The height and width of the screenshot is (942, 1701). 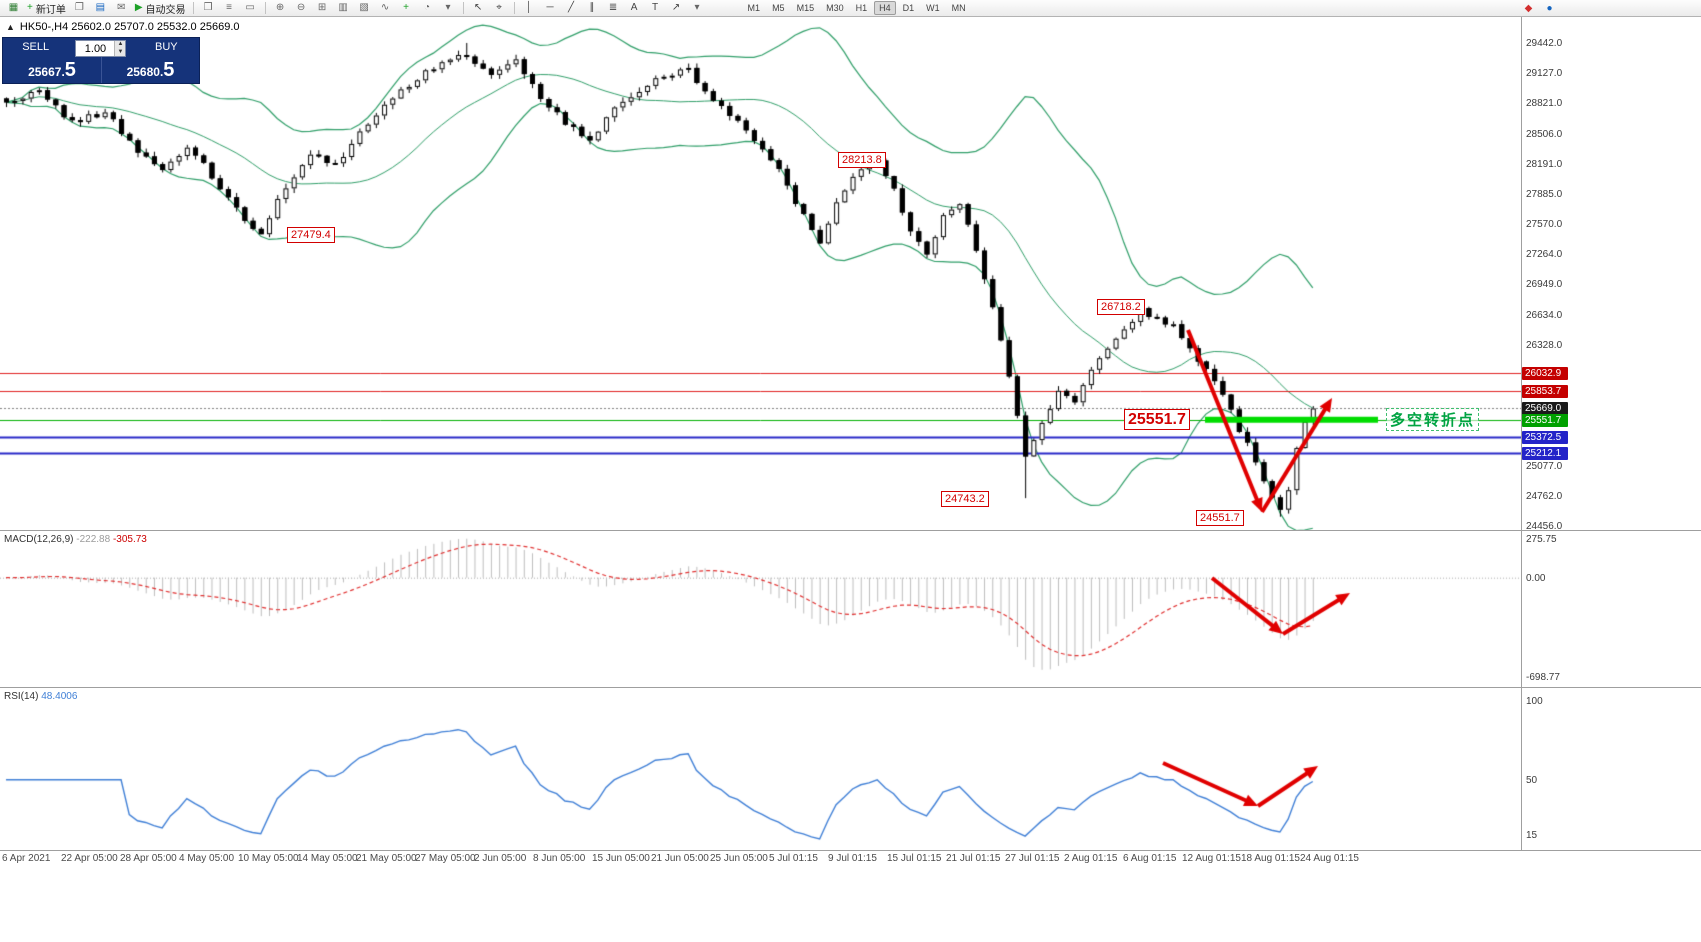 I want to click on profiles-icon: ▤, so click(x=100, y=7).